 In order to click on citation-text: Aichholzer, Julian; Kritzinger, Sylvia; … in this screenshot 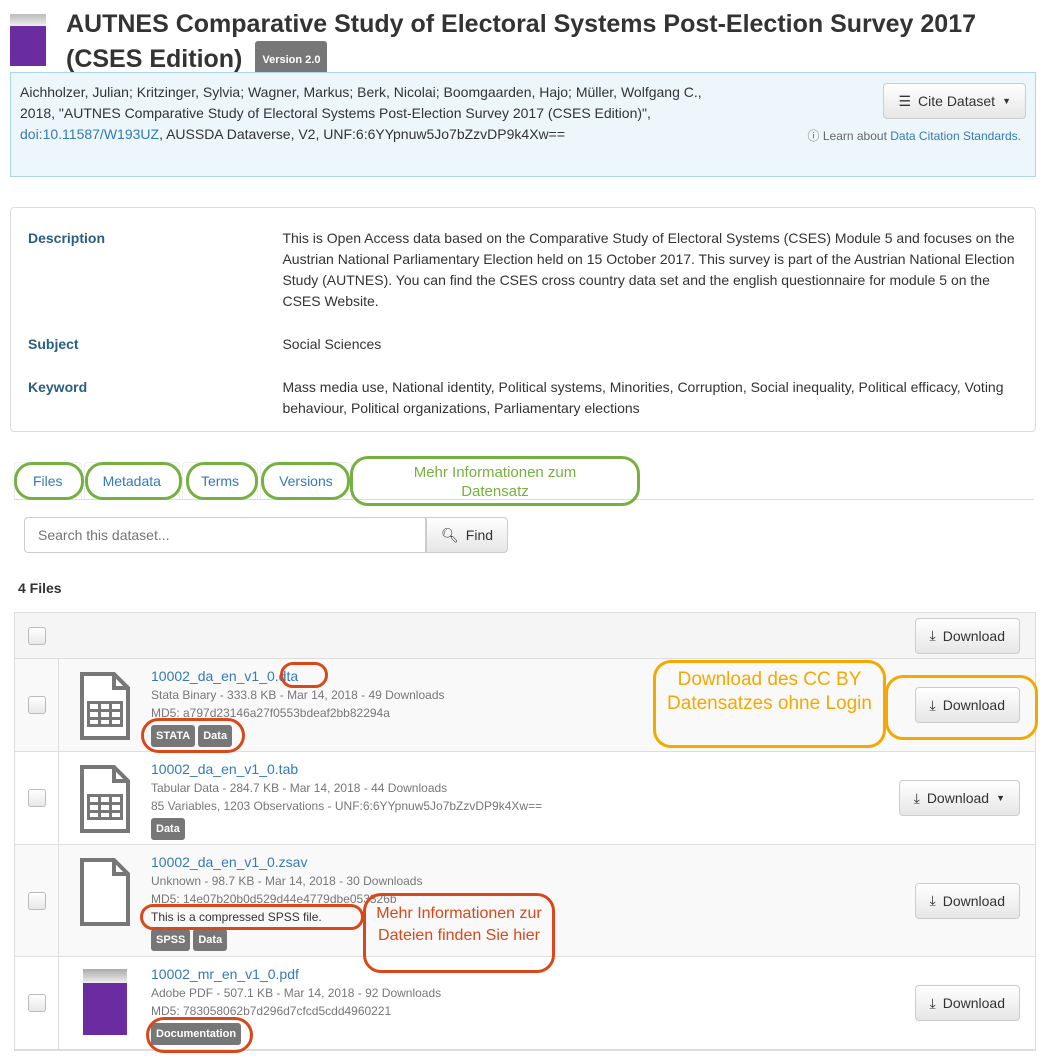, I will do `click(361, 102)`.